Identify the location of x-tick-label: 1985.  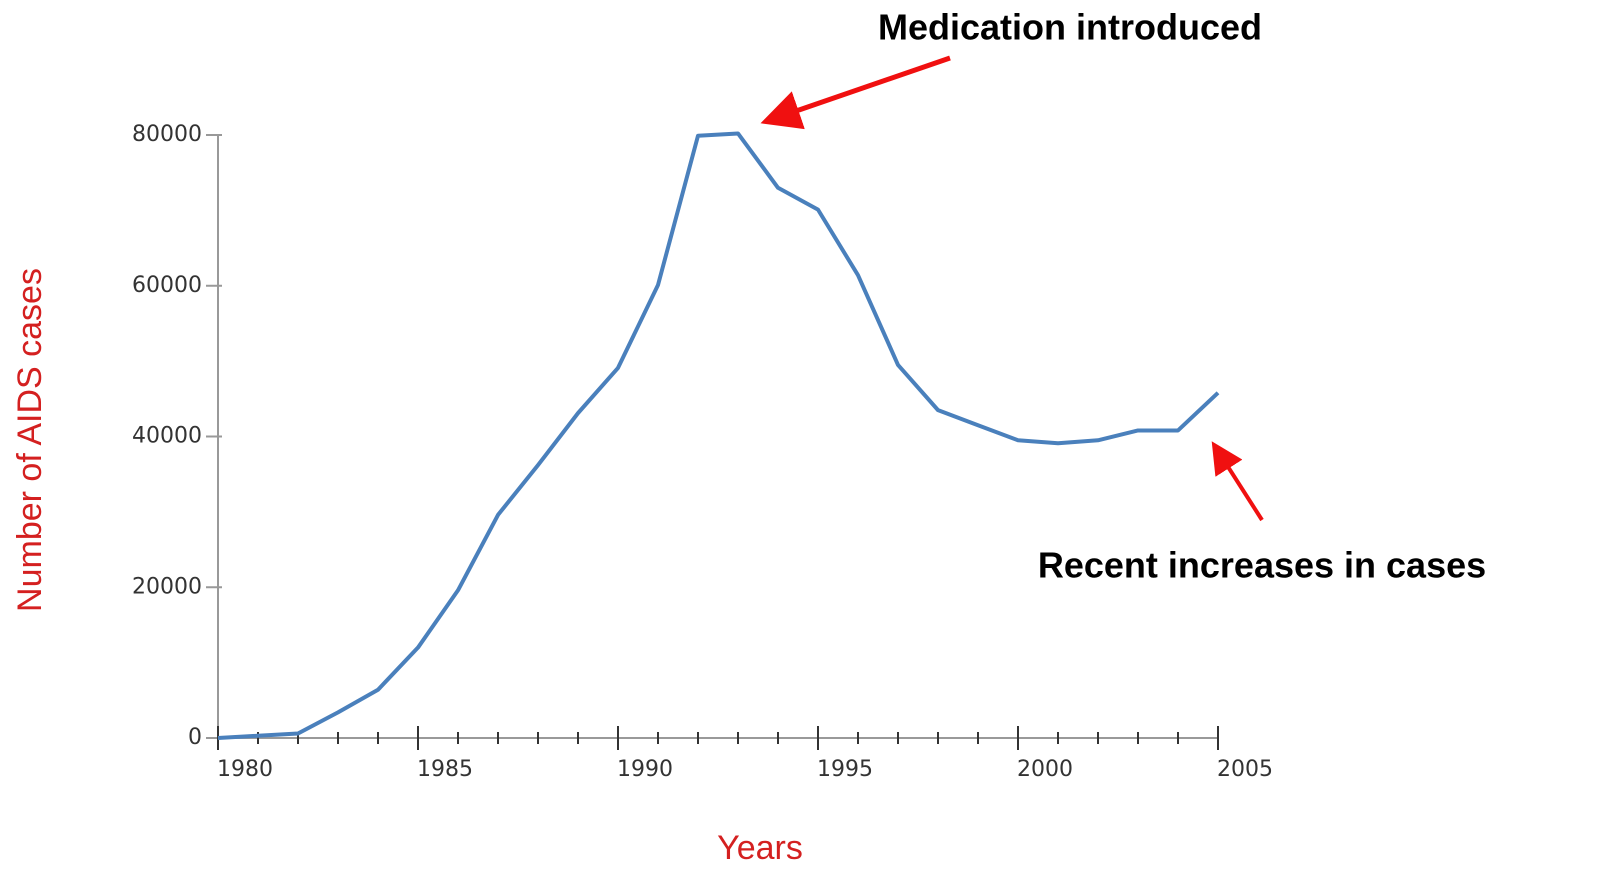
(445, 769).